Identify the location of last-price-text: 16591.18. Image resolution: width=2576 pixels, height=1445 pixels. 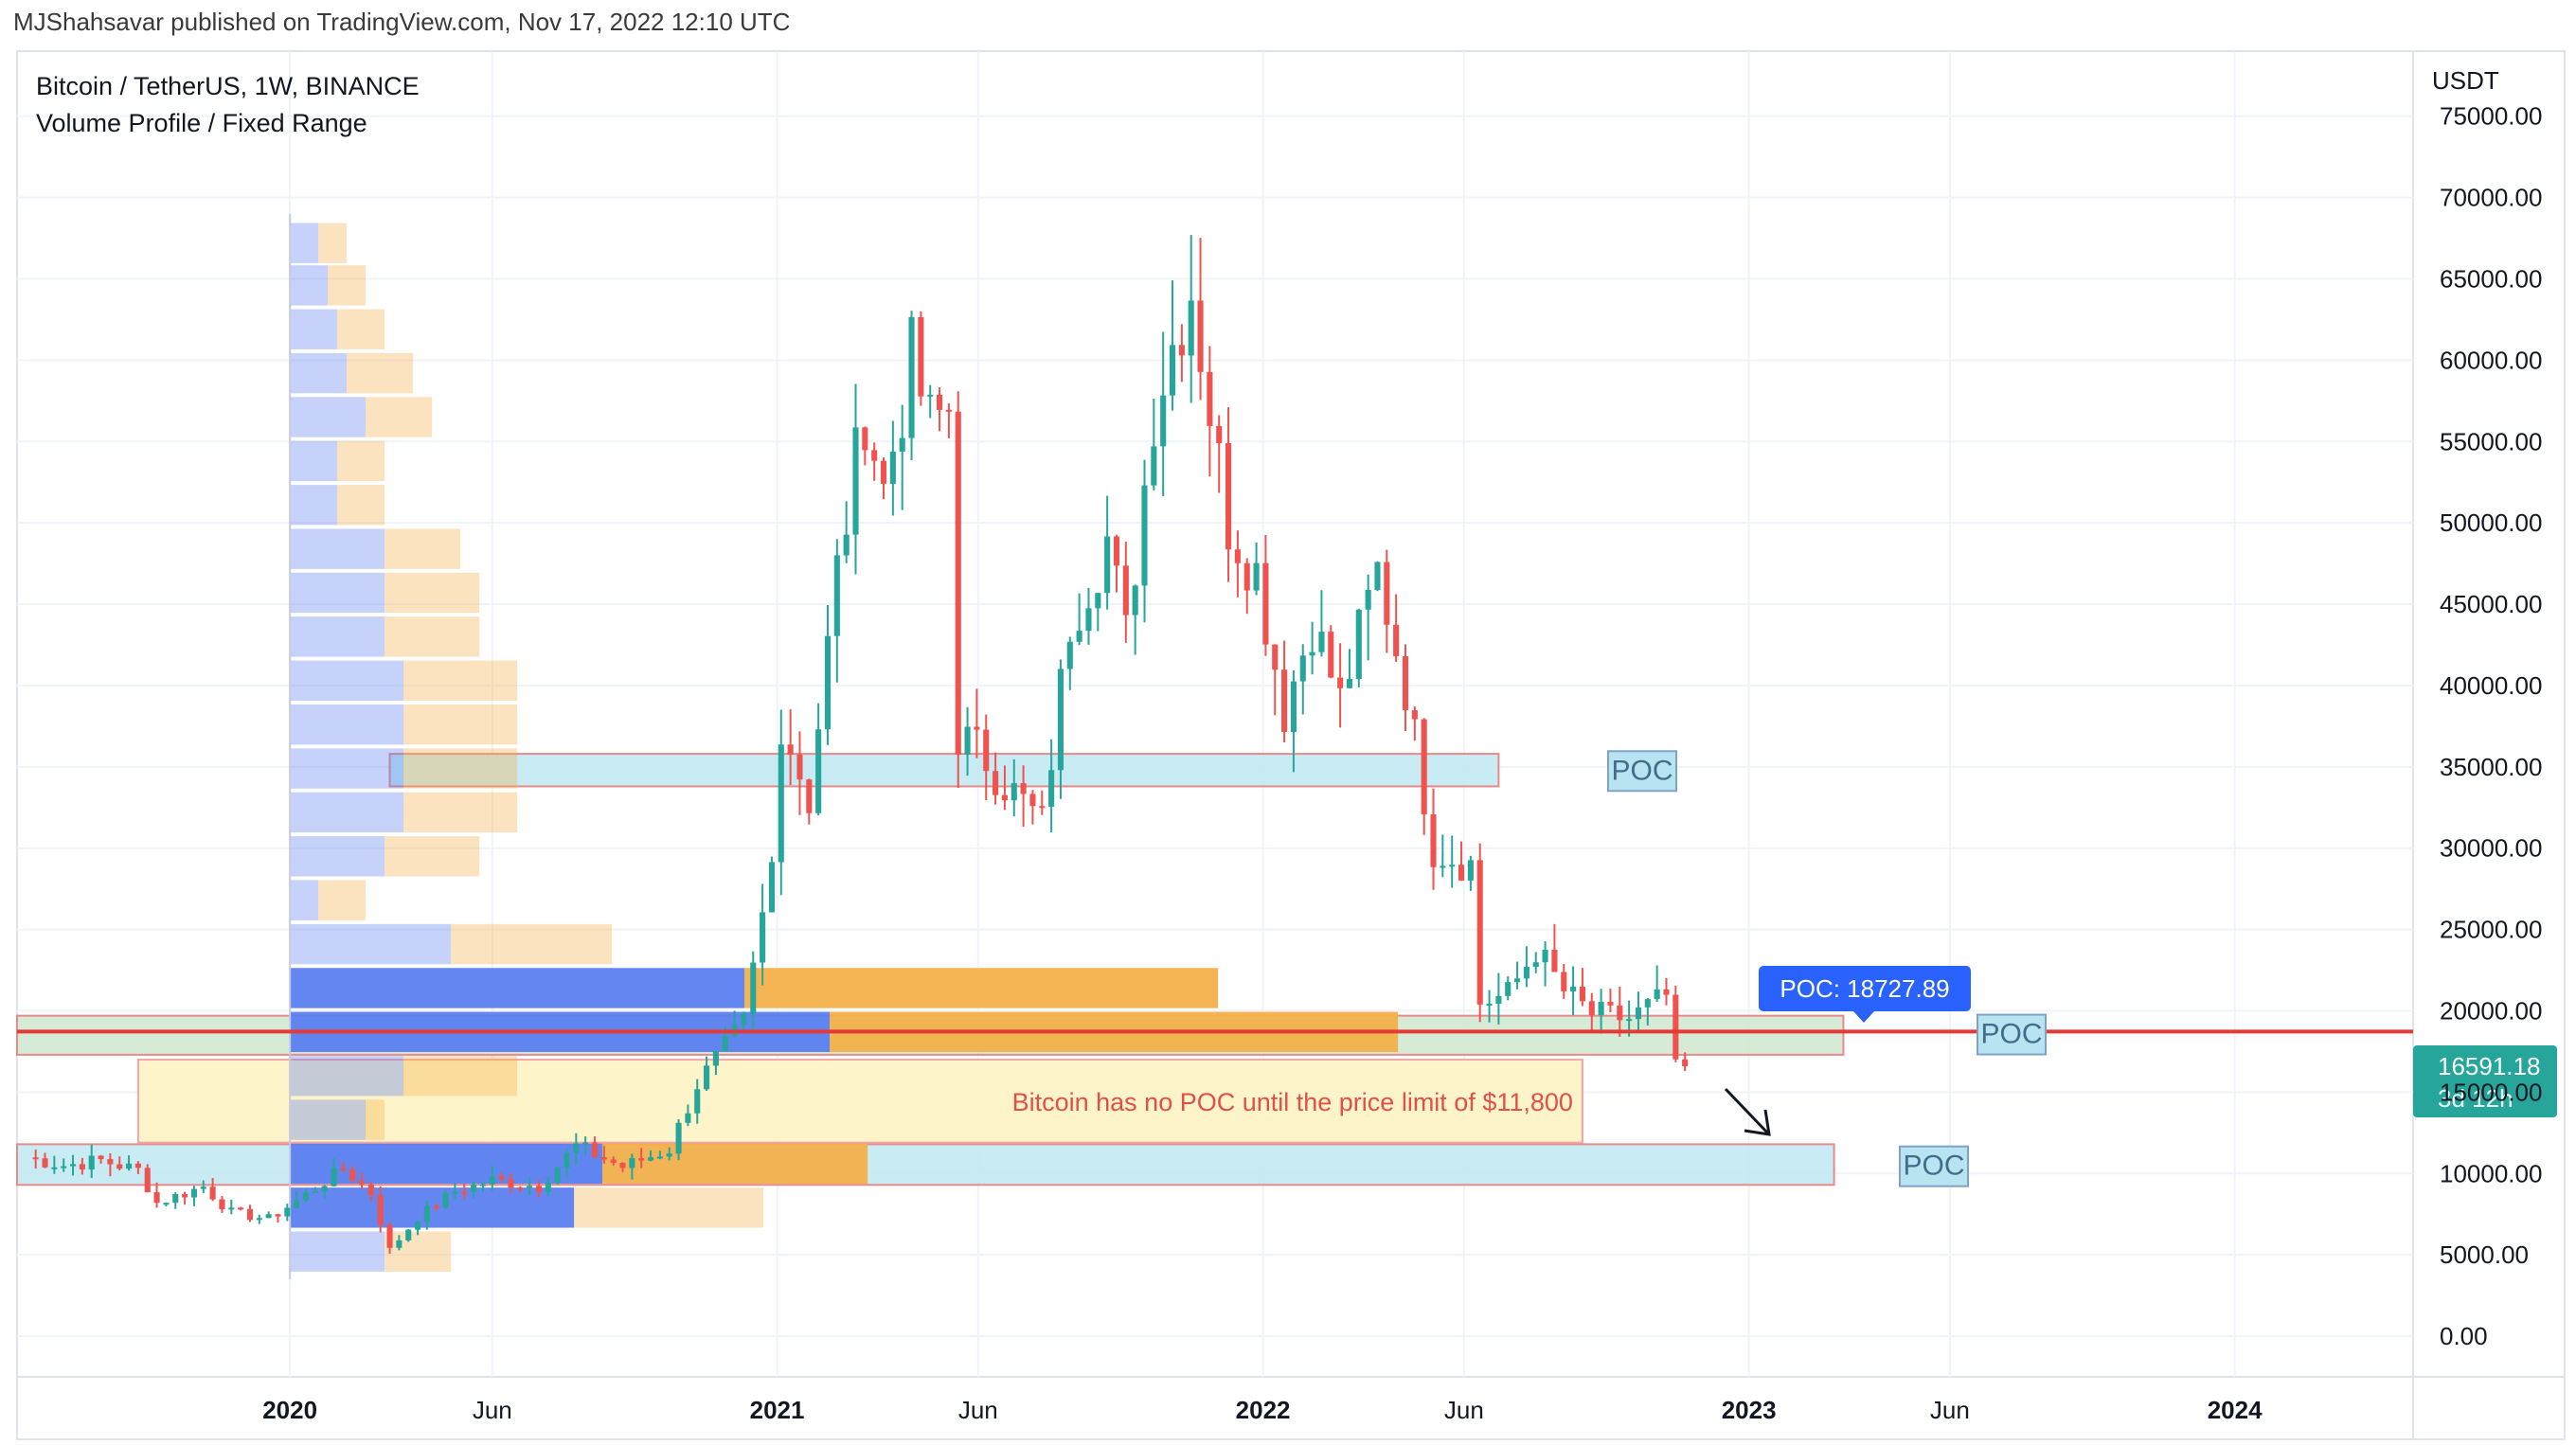
(2489, 1066).